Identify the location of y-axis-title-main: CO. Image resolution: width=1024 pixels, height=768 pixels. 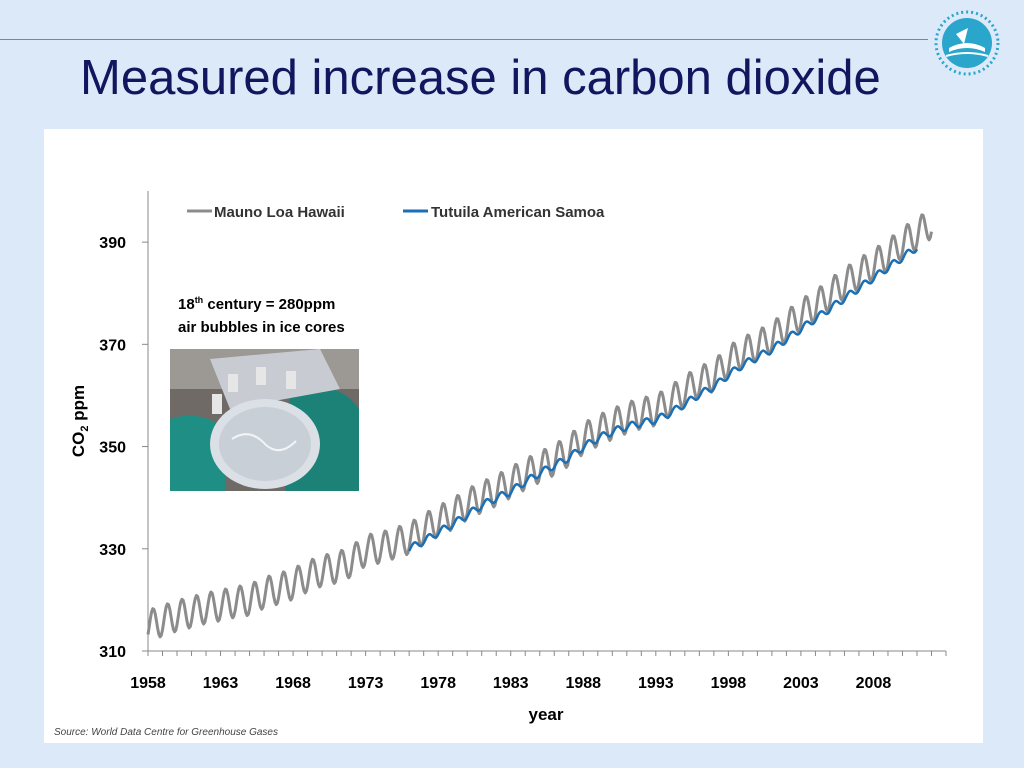
(78, 445).